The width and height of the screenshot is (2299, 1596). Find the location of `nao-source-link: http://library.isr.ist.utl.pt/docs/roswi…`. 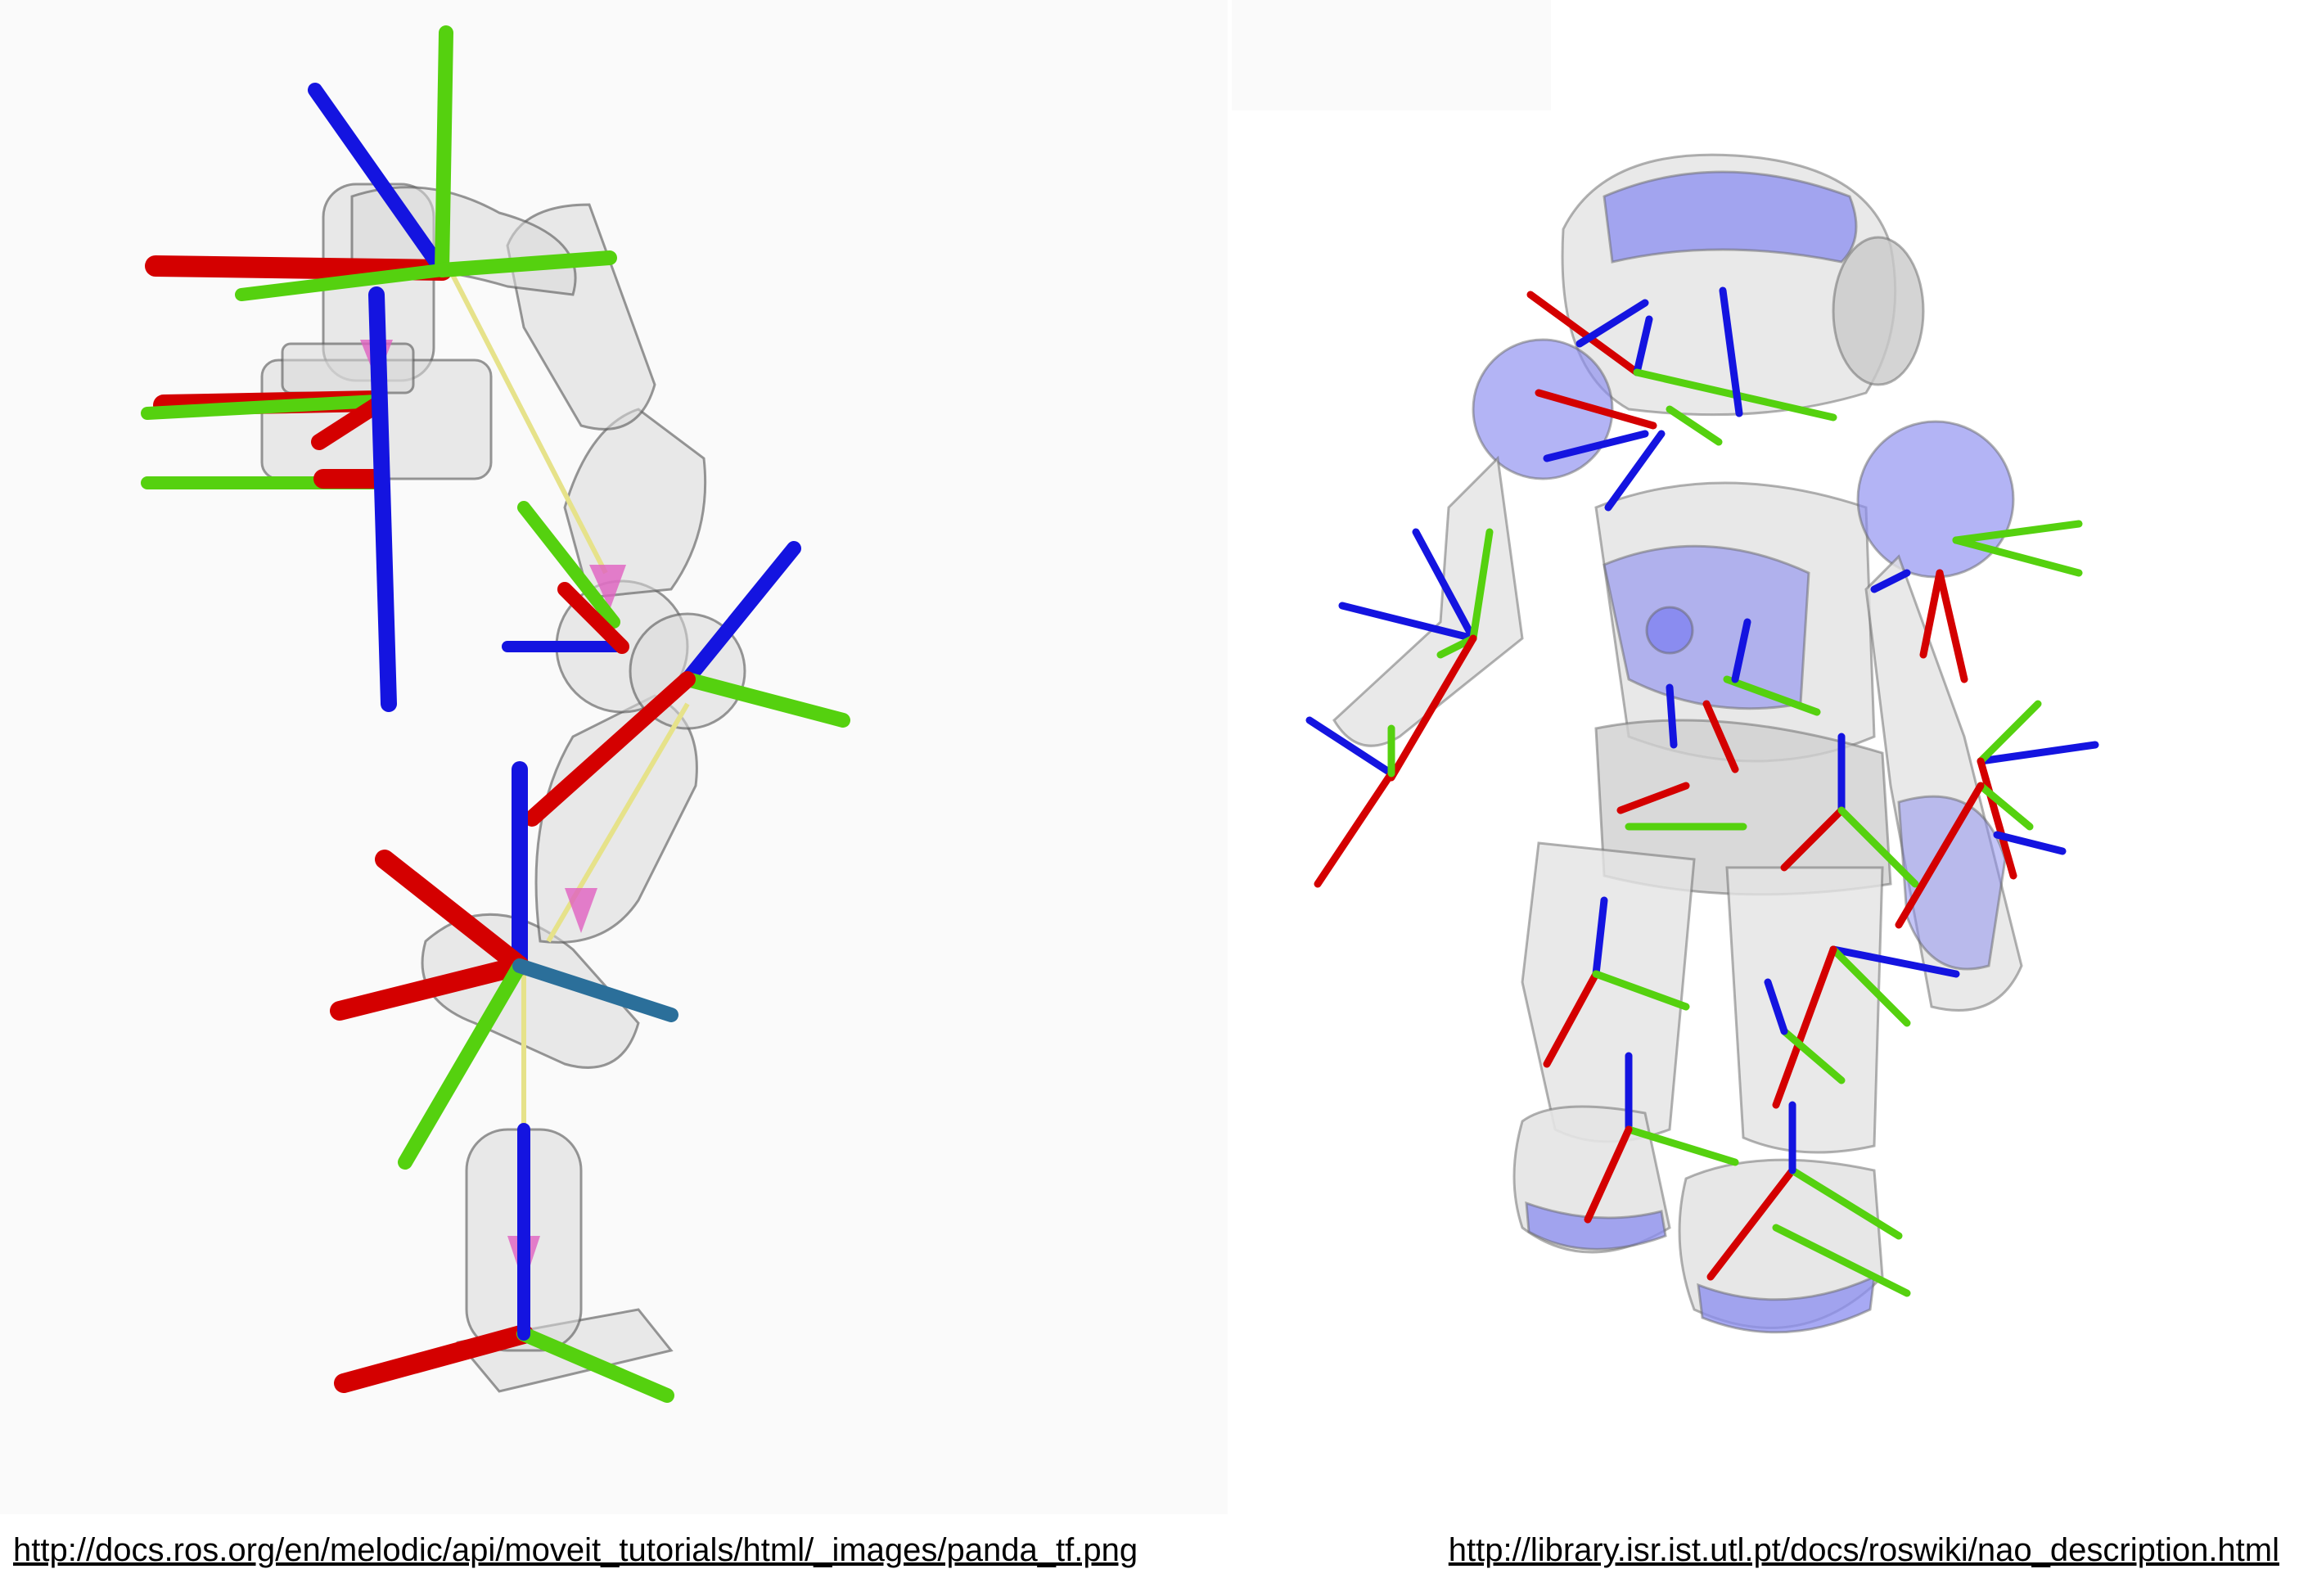

nao-source-link: http://library.isr.ist.utl.pt/docs/roswi… is located at coordinates (1864, 1550).